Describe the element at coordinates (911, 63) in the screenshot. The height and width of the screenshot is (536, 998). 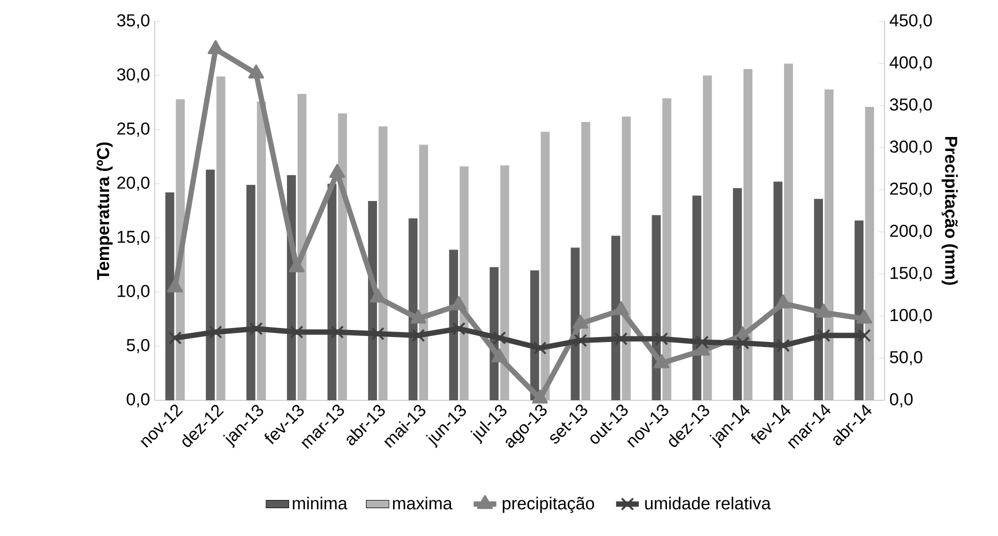
I see `y2-tick-label: 400,0` at that location.